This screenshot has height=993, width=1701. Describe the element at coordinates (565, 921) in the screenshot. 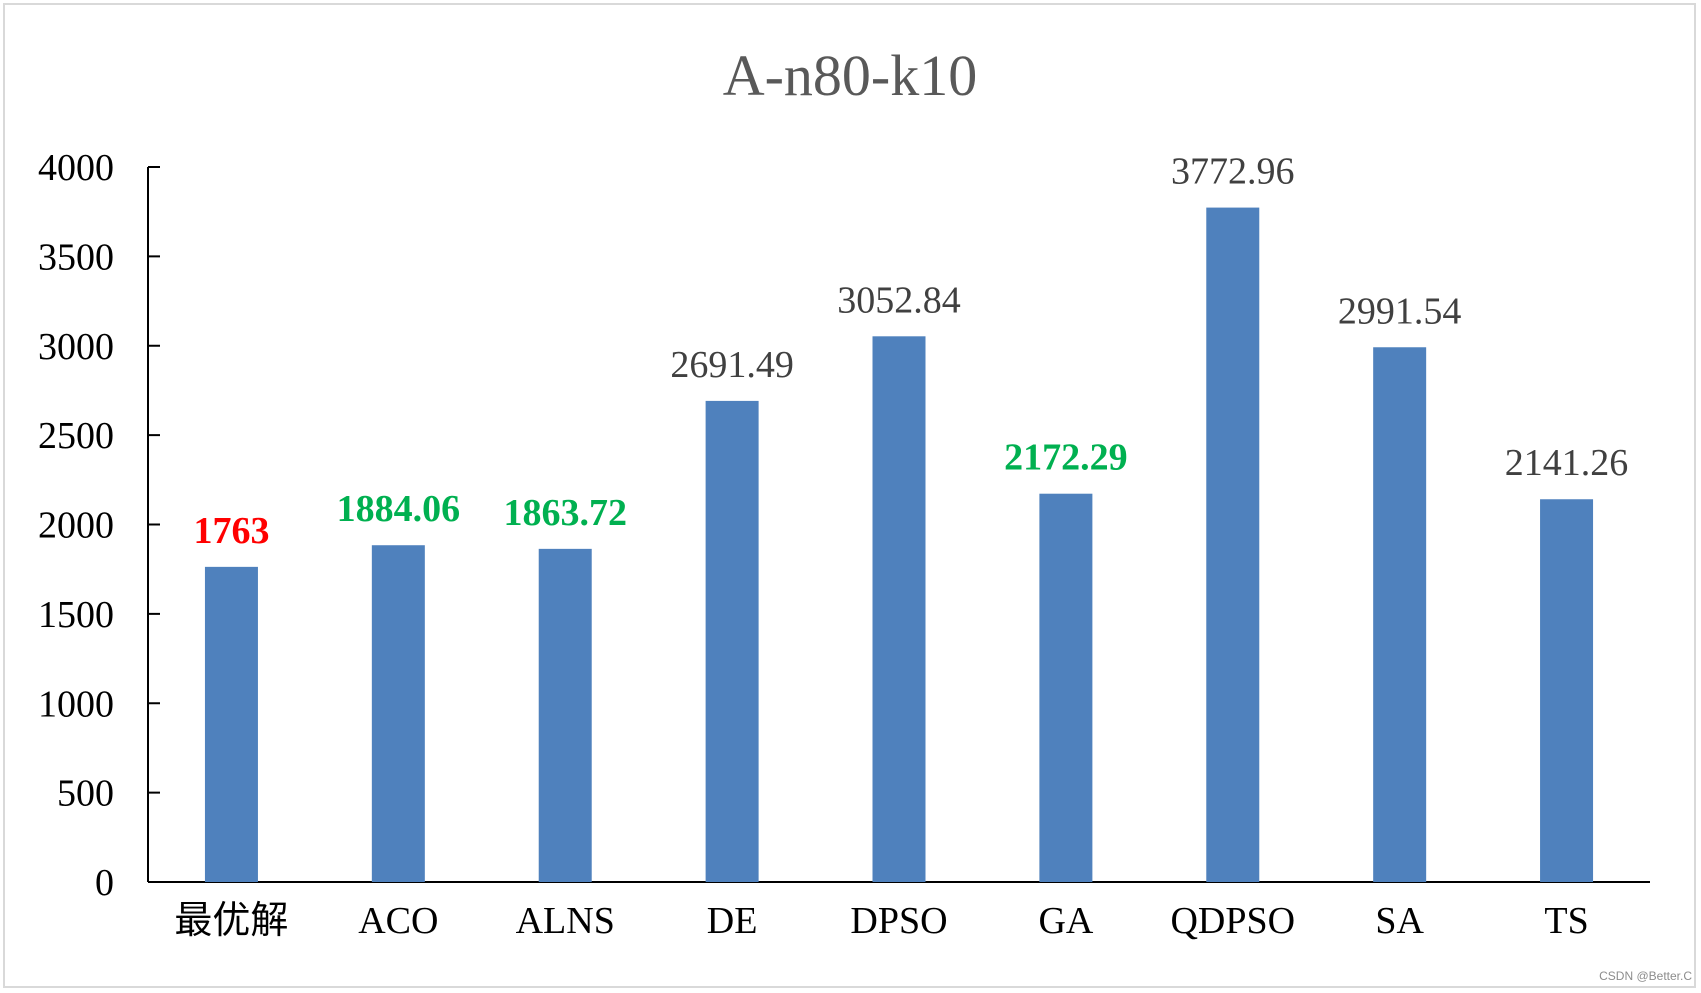

I see `x-tick-label: ALNS` at that location.